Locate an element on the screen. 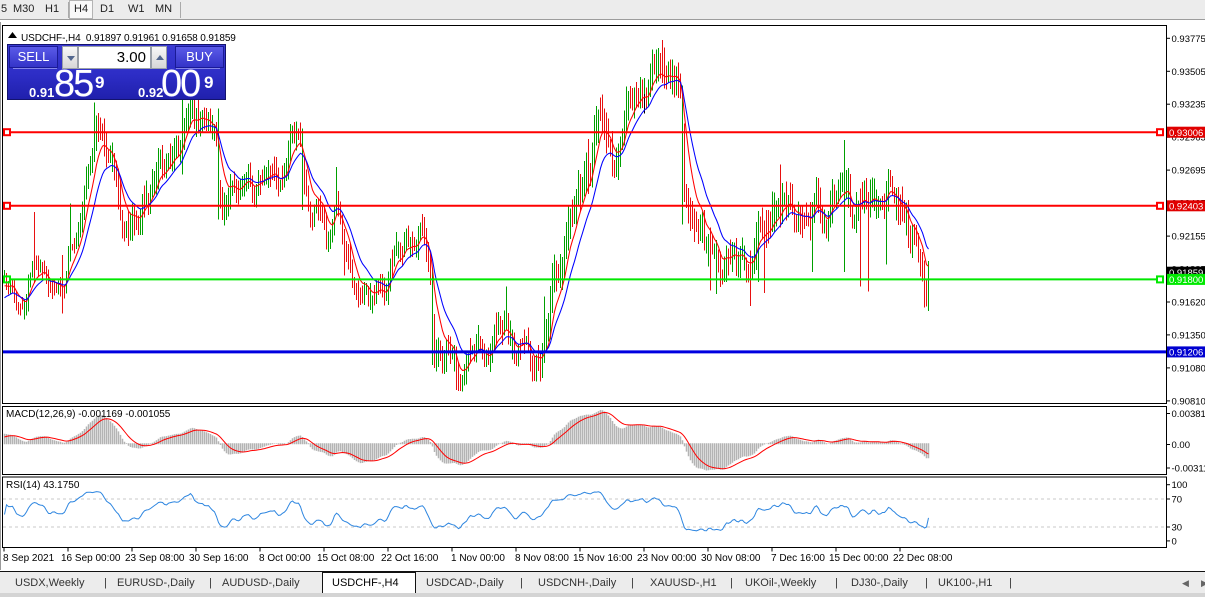 Image resolution: width=1205 pixels, height=597 pixels. svg-text: 1 Nov 00:00 is located at coordinates (478, 558).